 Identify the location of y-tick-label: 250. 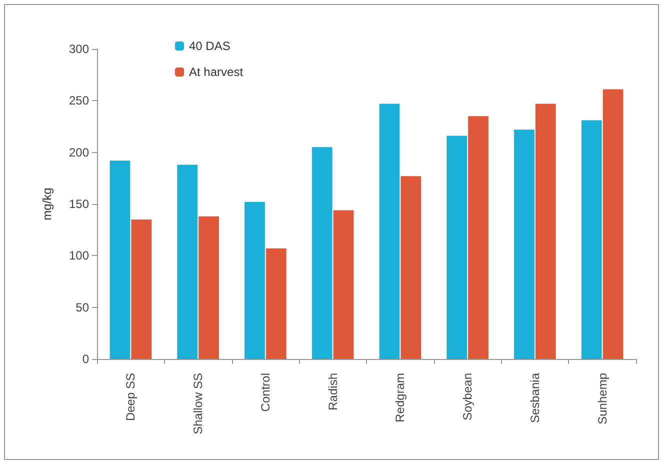
(79, 101).